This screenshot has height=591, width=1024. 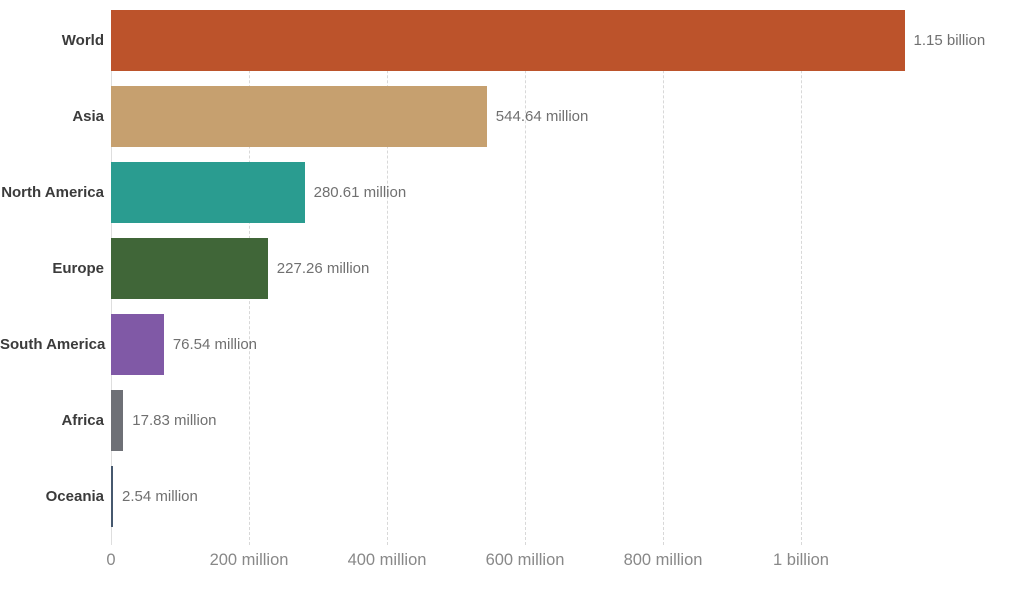 I want to click on x-tick-label: 600 million, so click(x=525, y=560).